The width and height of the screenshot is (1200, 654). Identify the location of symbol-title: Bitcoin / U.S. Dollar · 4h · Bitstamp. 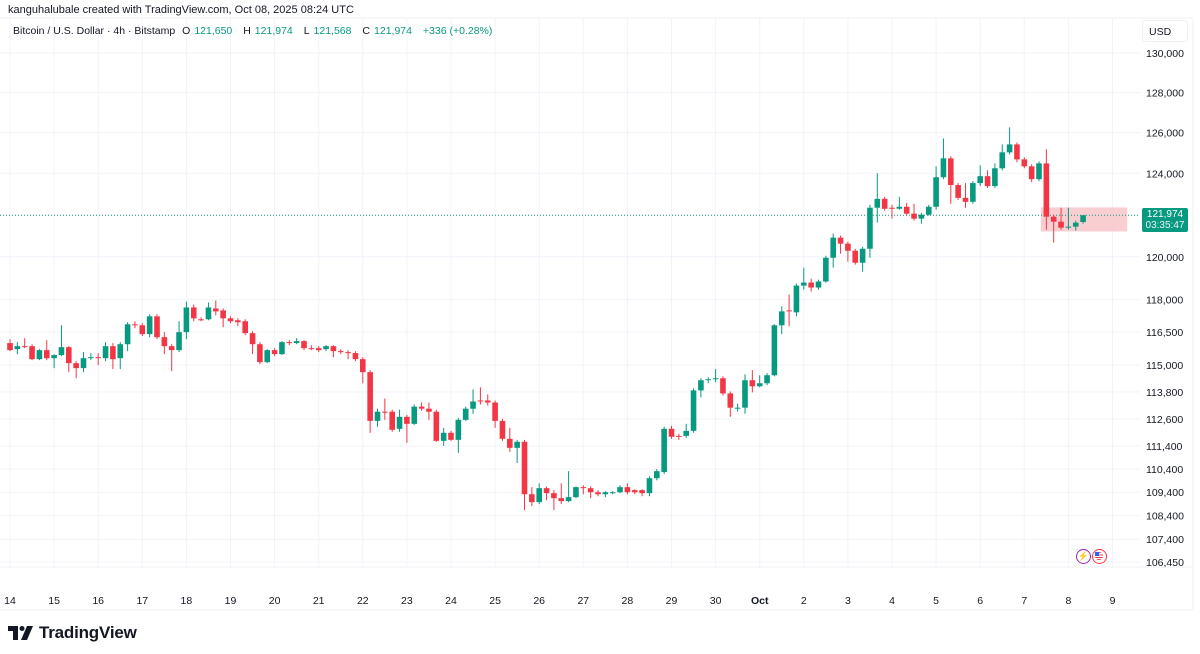
(94, 31).